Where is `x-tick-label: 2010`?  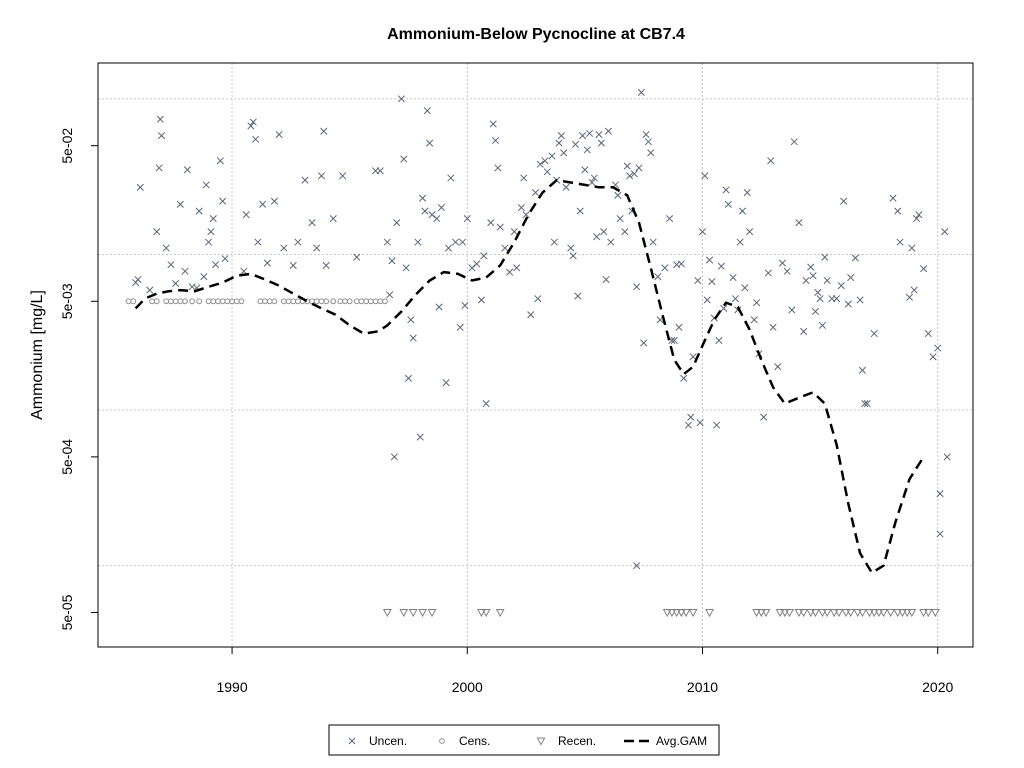 x-tick-label: 2010 is located at coordinates (702, 687).